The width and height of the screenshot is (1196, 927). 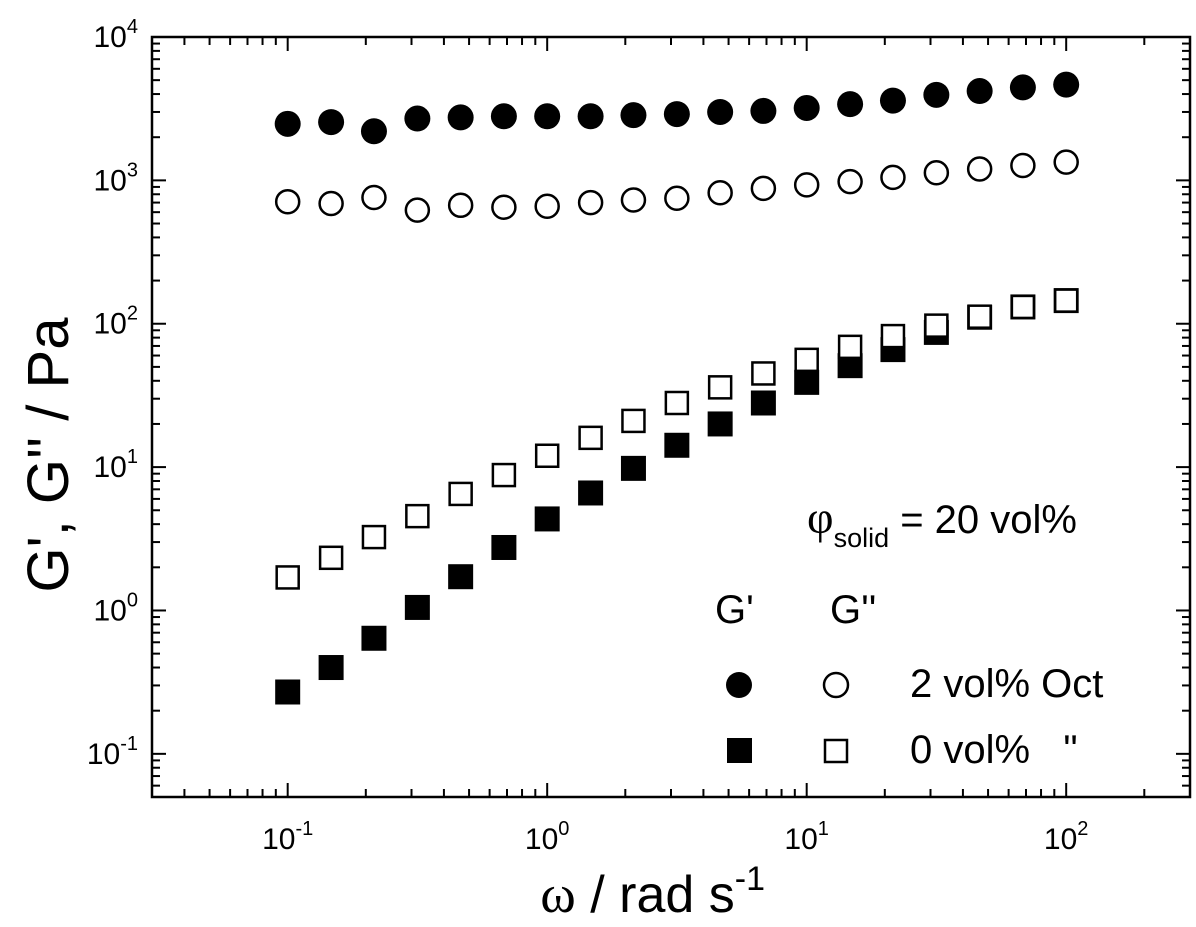 What do you see at coordinates (823, 829) in the screenshot?
I see `x-tick-exponent: 1` at bounding box center [823, 829].